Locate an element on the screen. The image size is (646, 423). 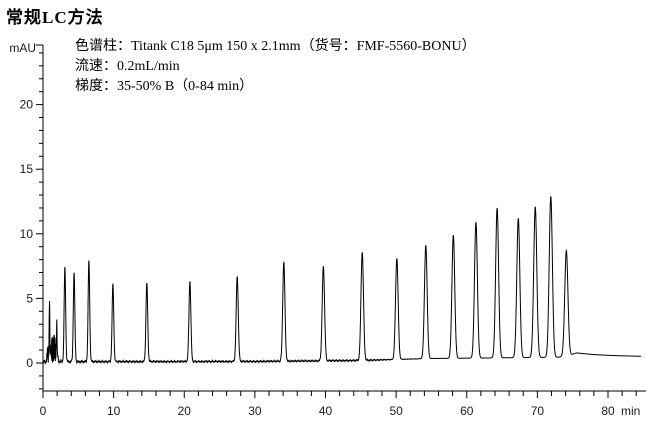
x-tick-label: 40 is located at coordinates (326, 411).